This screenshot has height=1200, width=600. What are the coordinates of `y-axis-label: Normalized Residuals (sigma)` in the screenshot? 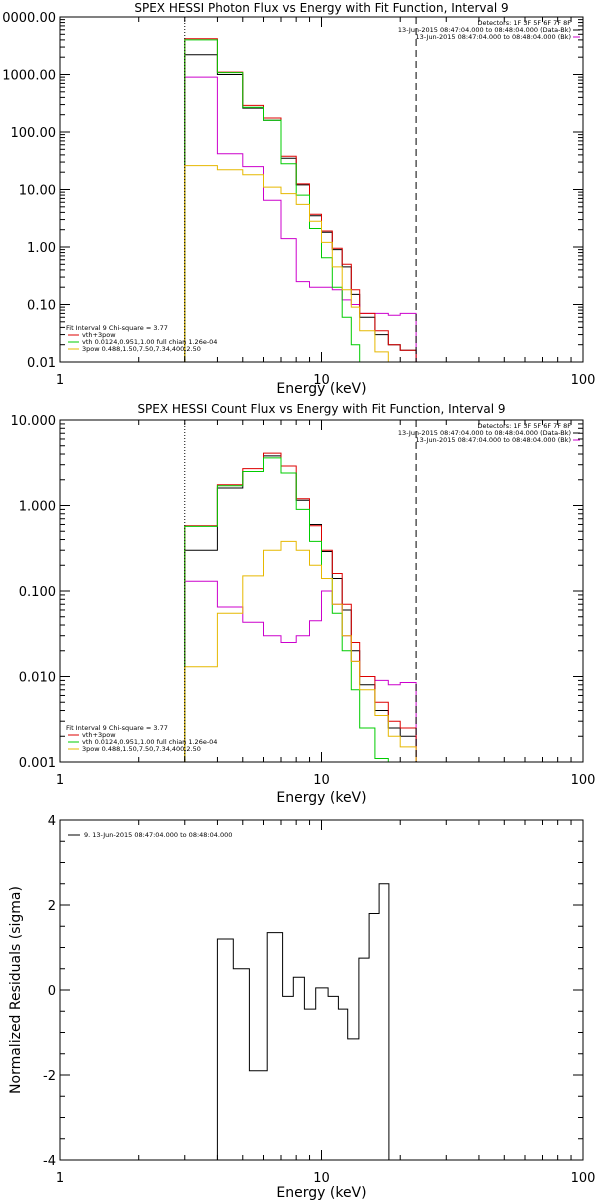 It's located at (16, 990).